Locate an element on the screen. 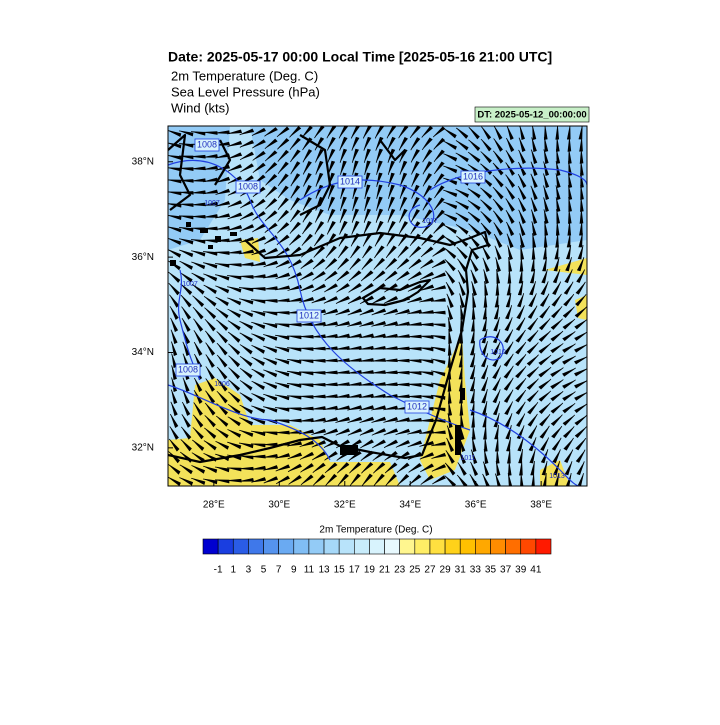 Image resolution: width=720 pixels, height=725 pixels. isobar-label: 1010 is located at coordinates (498, 352).